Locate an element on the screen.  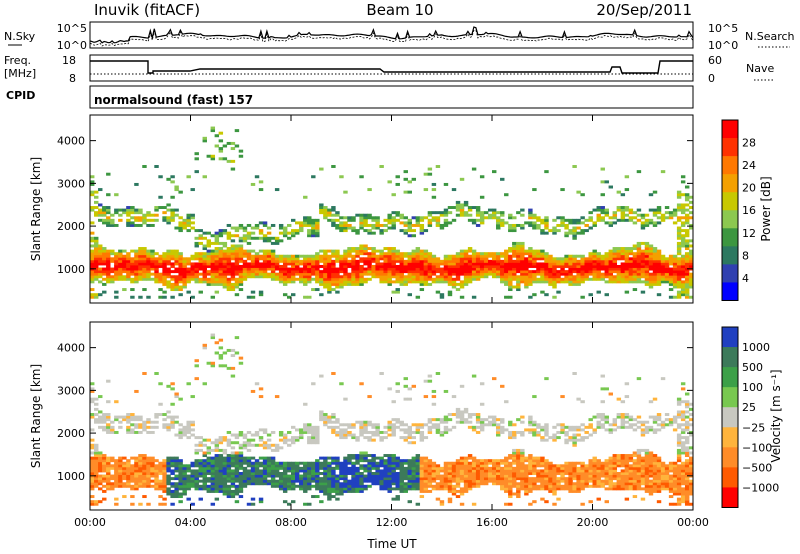
colorbar-swatch is located at coordinates (730, 201).